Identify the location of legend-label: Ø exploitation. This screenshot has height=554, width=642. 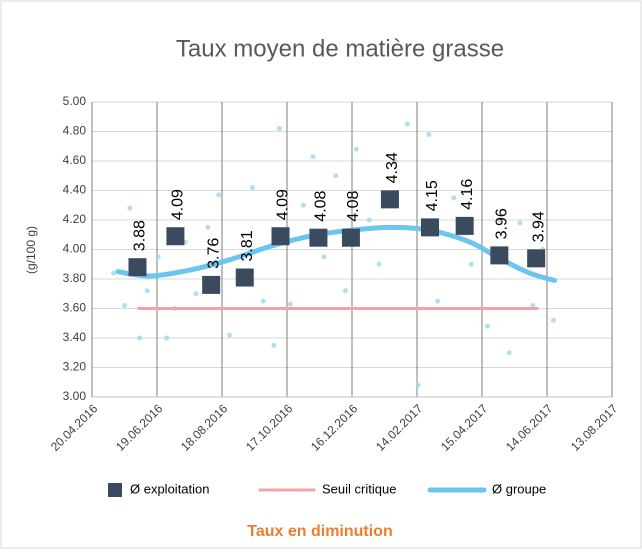
(170, 488).